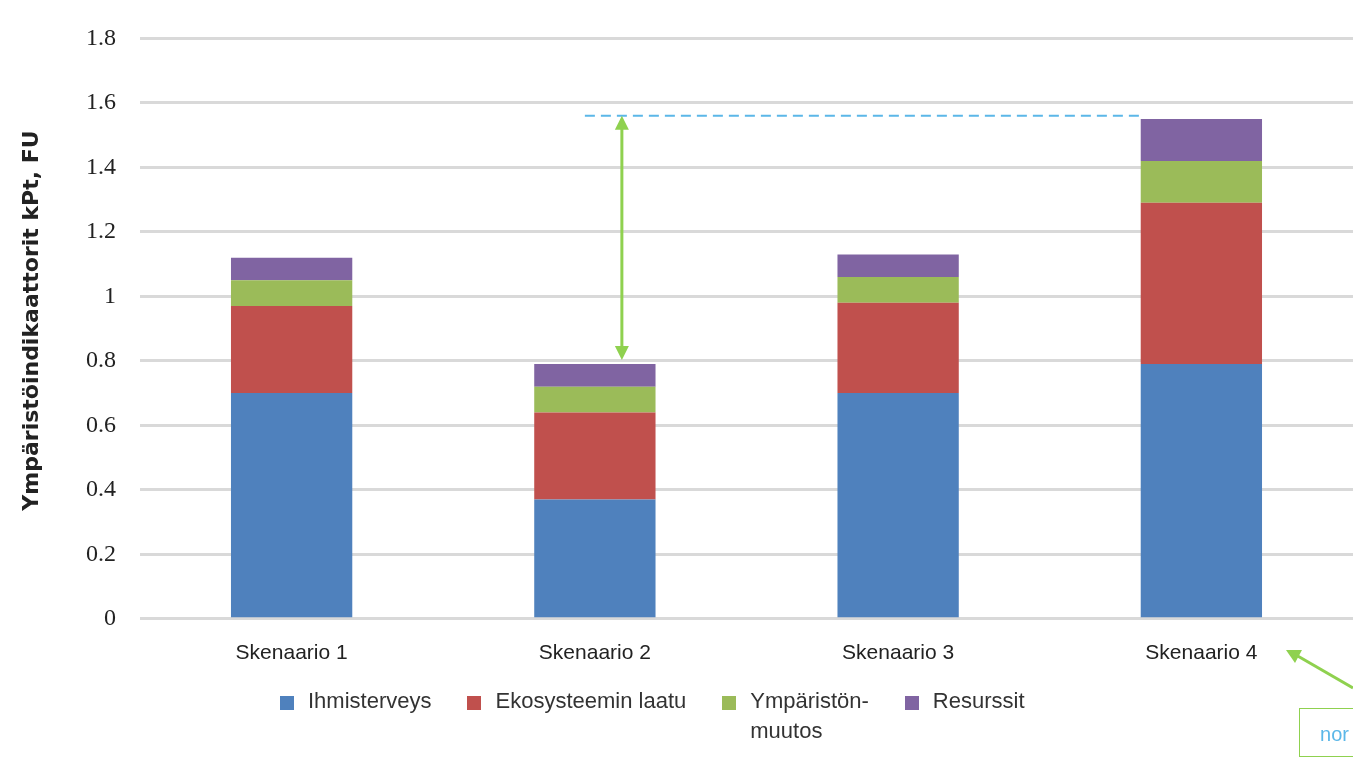  What do you see at coordinates (978, 701) in the screenshot?
I see `legend-label: Resurssit` at bounding box center [978, 701].